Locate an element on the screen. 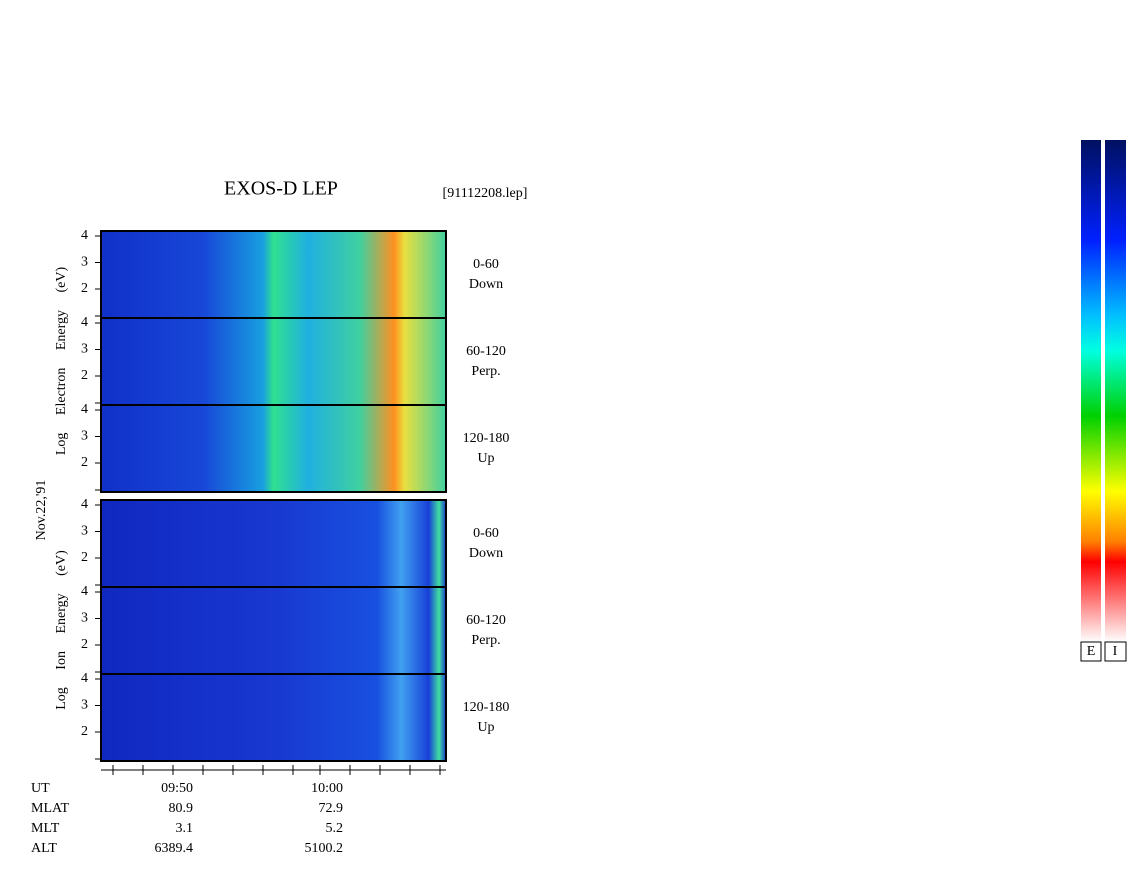 The width and height of the screenshot is (1130, 875). orbit-value: 5100.2 is located at coordinates (324, 848).